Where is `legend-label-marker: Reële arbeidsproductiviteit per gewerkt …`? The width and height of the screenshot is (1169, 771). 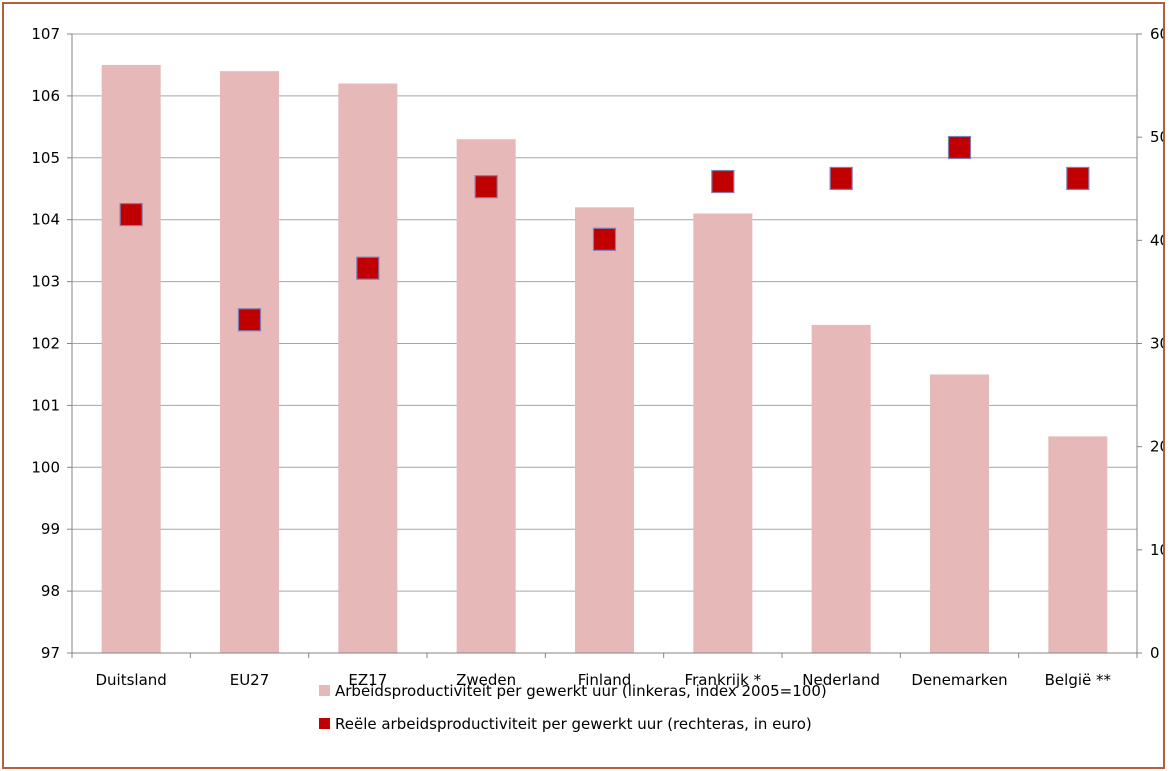
legend-label-marker: Reële arbeidsproductiviteit per gewerkt … is located at coordinates (573, 724).